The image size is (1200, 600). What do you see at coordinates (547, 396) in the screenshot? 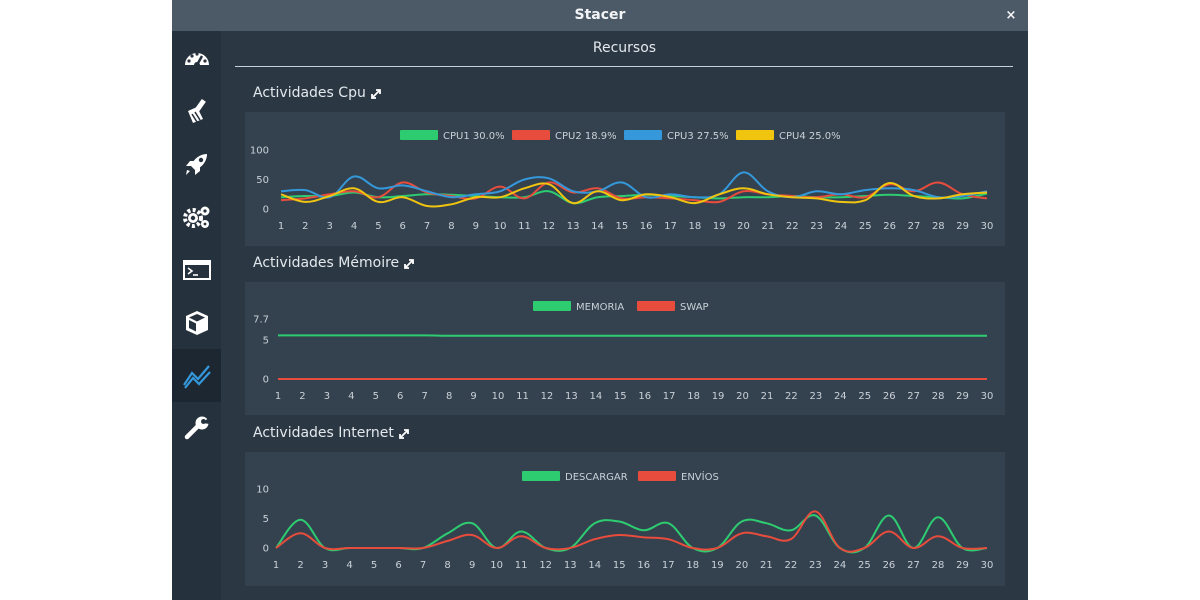
I see `x-tick-label: 12` at bounding box center [547, 396].